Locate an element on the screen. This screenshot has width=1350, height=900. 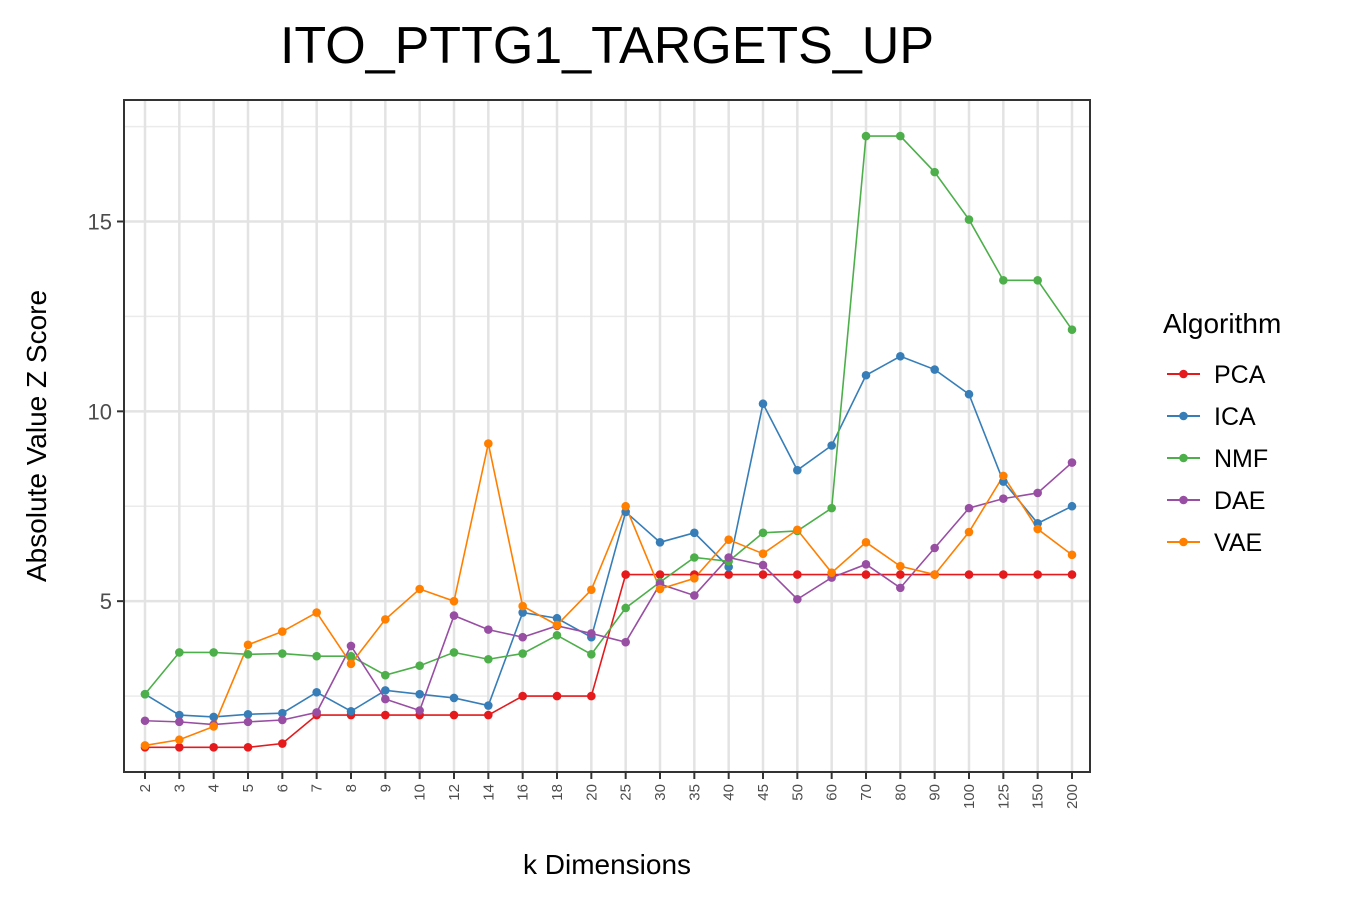
legend: Algorithm PCA ICA NMF DAE VAE is located at coordinates (1222, 432).